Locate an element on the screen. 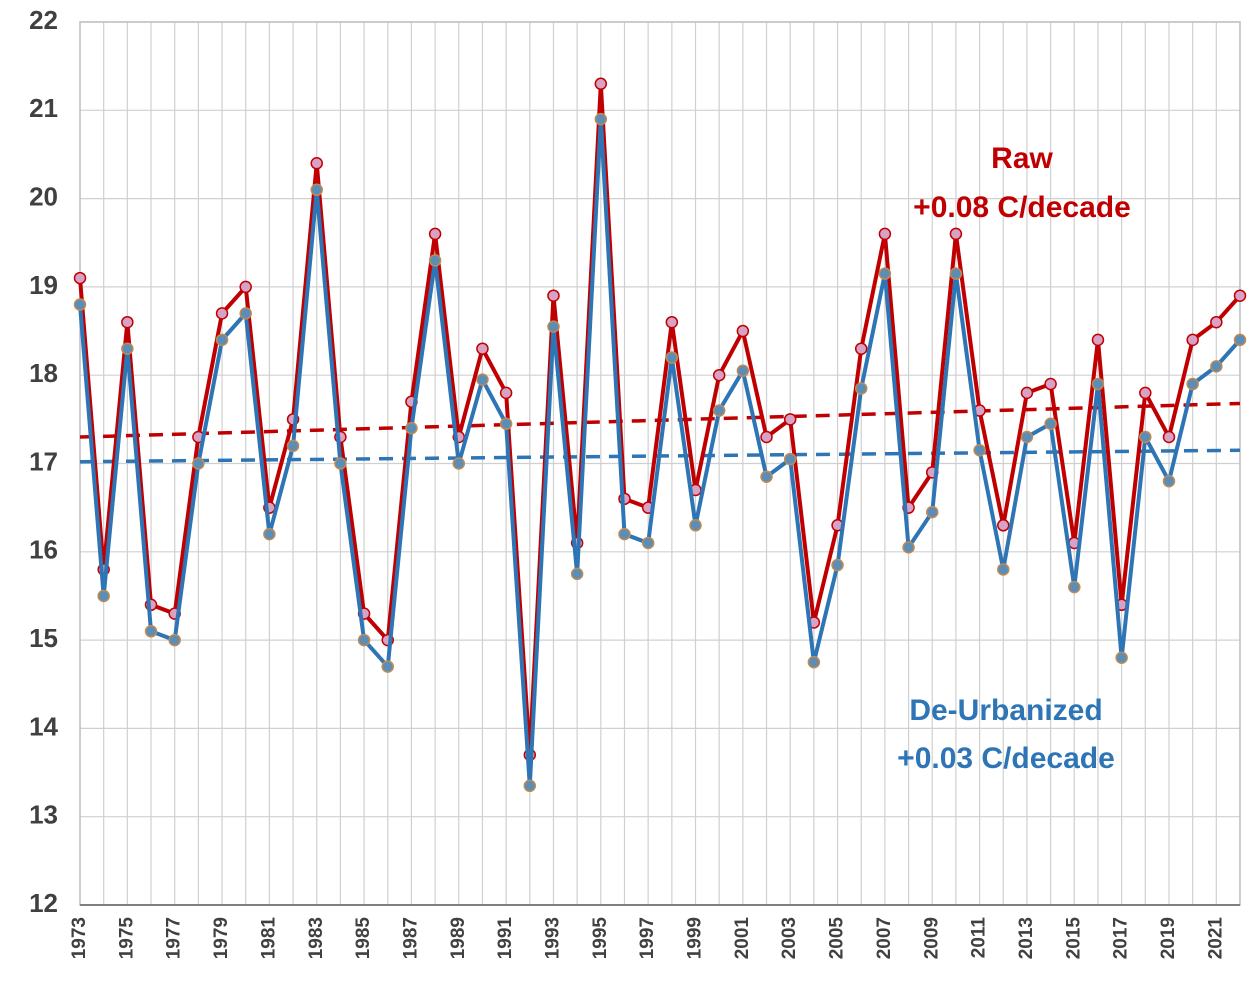 This screenshot has width=1258, height=984. x-tick-label: 1975 is located at coordinates (126, 938).